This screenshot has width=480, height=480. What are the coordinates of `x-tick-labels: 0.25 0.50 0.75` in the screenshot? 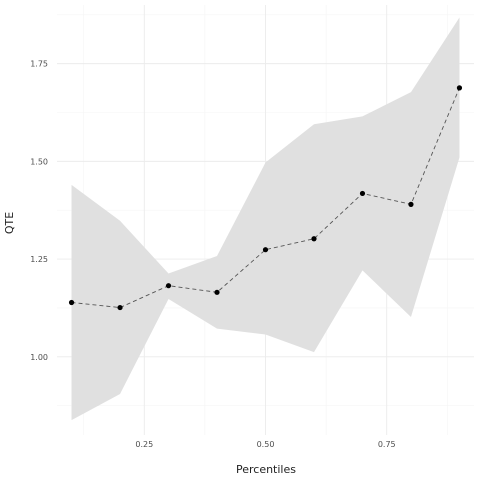 It's located at (265, 444).